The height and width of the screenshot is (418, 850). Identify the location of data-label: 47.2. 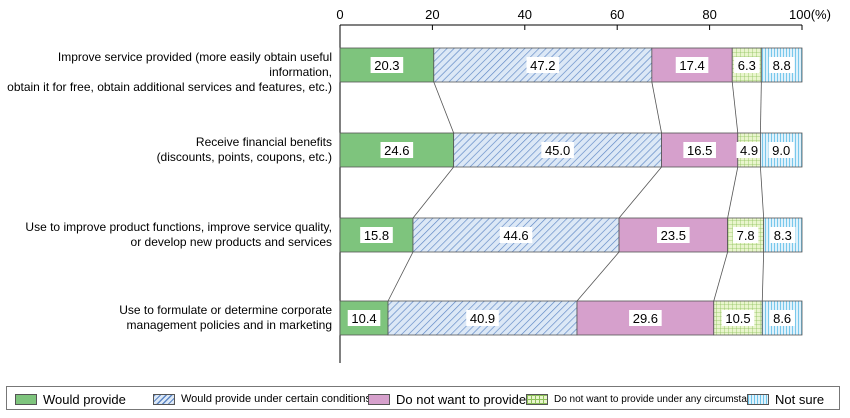
(542, 65).